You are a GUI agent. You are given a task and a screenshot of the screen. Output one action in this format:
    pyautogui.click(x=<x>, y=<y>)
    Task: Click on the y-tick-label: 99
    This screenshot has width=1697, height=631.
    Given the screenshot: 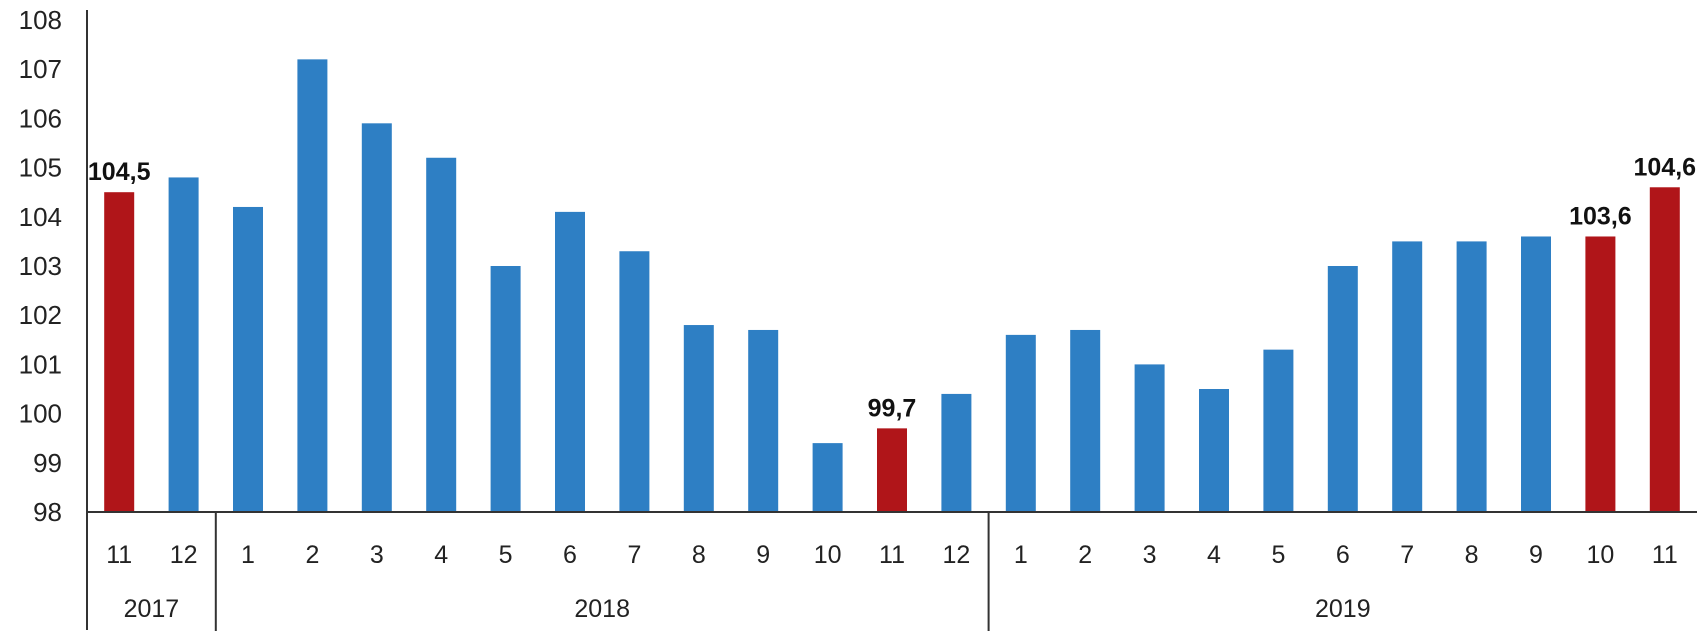 What is the action you would take?
    pyautogui.click(x=47, y=463)
    